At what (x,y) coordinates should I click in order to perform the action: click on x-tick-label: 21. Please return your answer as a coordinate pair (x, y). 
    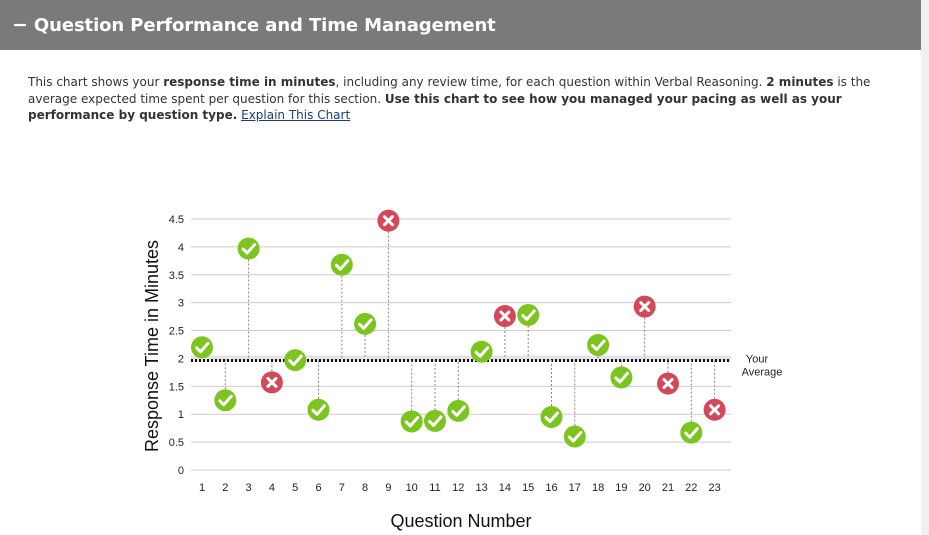
    Looking at the image, I should click on (668, 488).